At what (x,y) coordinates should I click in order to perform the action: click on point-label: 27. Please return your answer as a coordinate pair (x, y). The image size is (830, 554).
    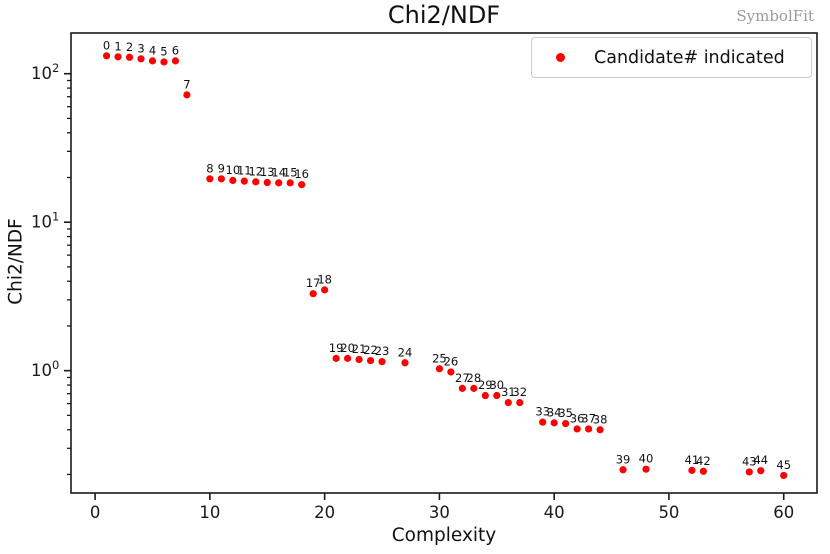
    Looking at the image, I should click on (462, 378).